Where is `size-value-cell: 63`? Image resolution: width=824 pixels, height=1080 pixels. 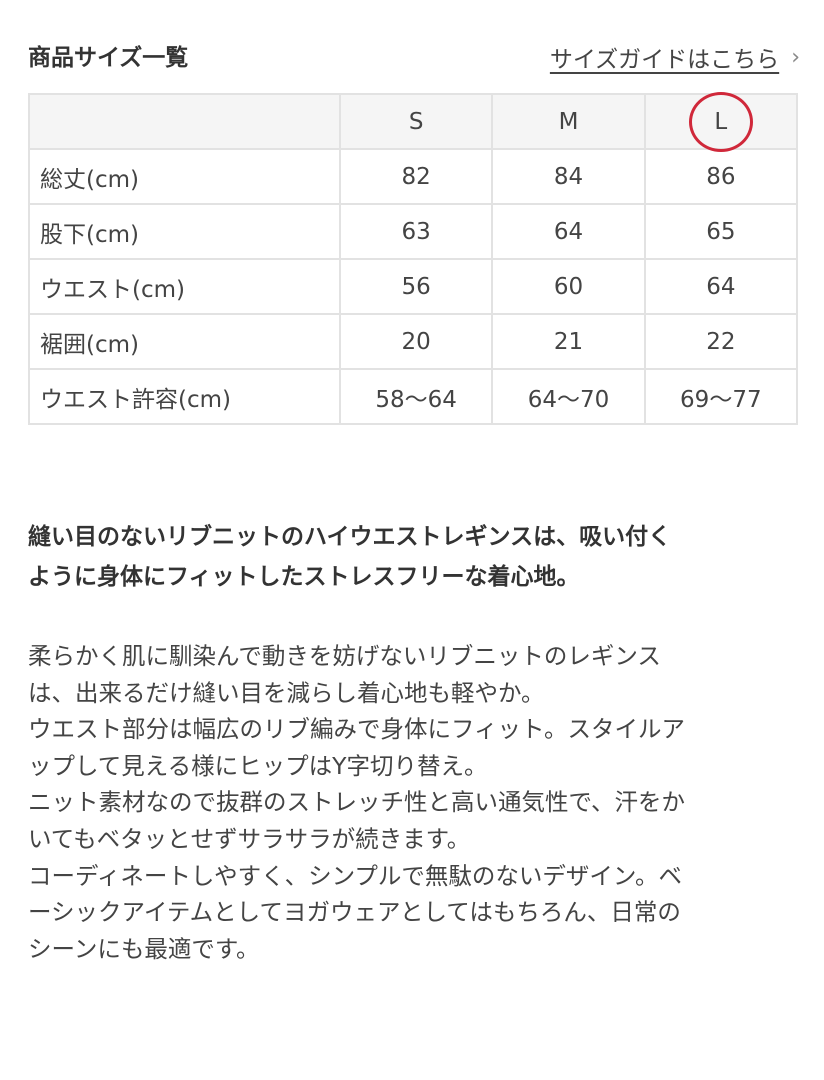 size-value-cell: 63 is located at coordinates (416, 231).